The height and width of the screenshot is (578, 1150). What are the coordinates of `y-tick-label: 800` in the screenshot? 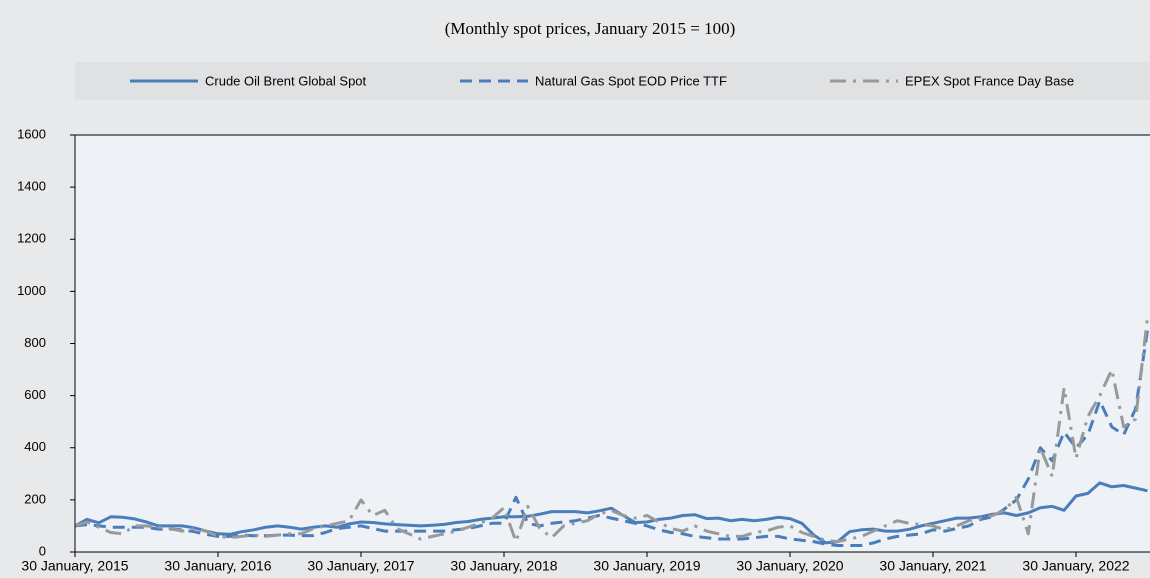 It's located at (35, 342).